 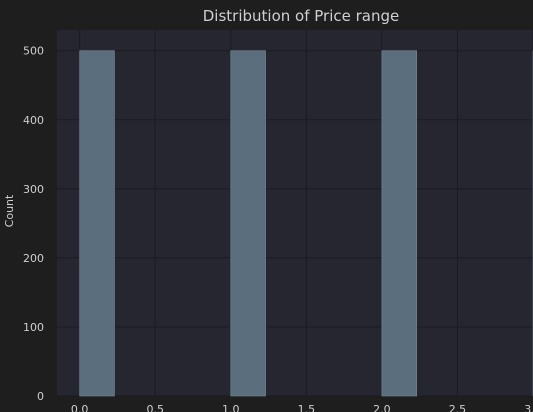 I want to click on x-tick-label: 2.0, so click(x=382, y=407).